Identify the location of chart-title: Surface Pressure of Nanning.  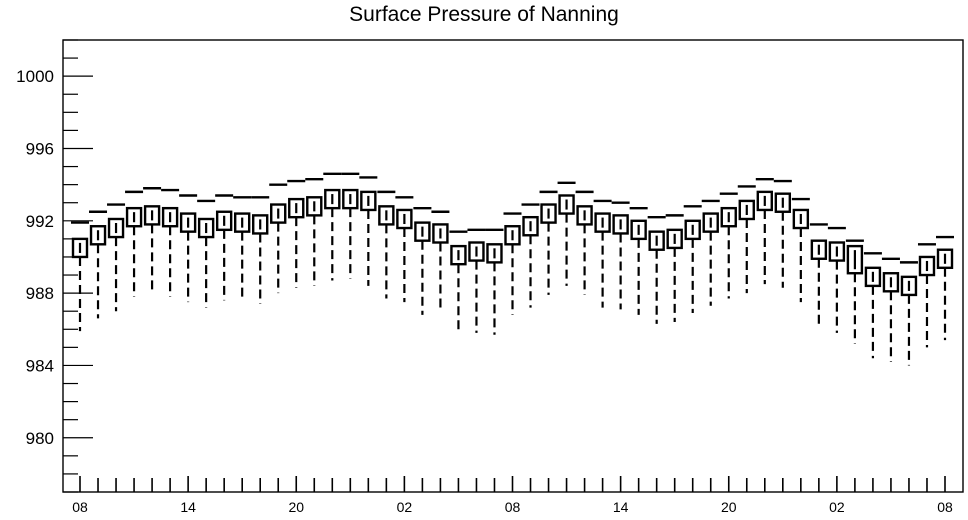
(484, 14).